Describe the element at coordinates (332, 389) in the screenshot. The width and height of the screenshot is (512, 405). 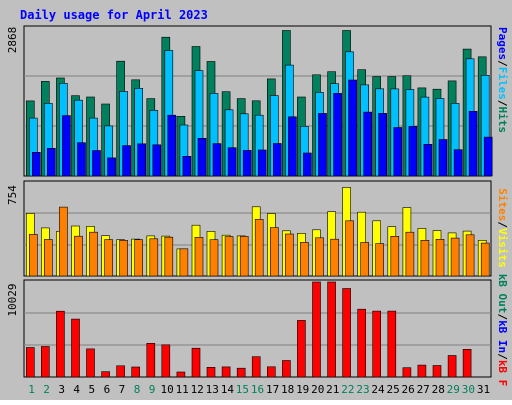
I see `x-tick-label: 21` at that location.